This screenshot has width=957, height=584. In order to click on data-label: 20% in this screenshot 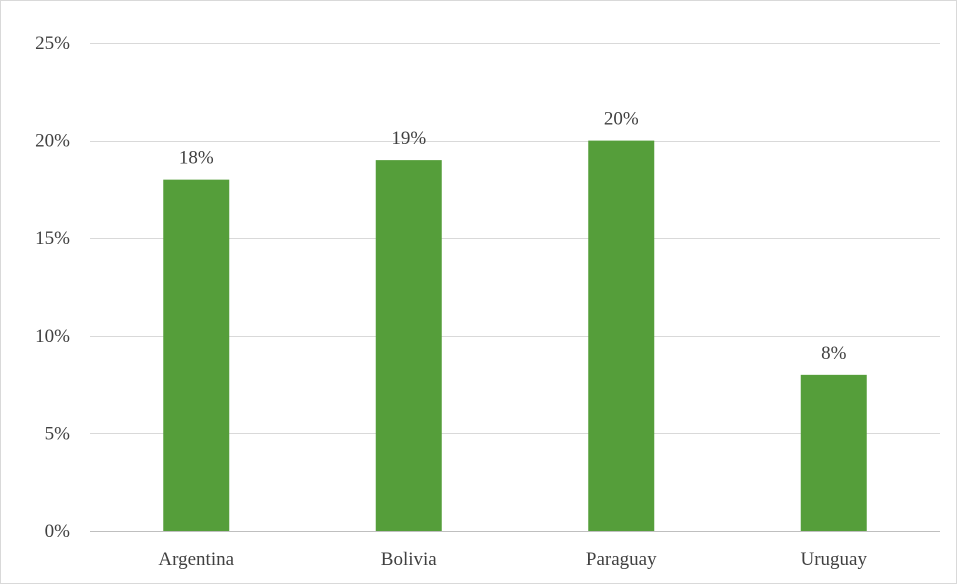, I will do `click(621, 119)`.